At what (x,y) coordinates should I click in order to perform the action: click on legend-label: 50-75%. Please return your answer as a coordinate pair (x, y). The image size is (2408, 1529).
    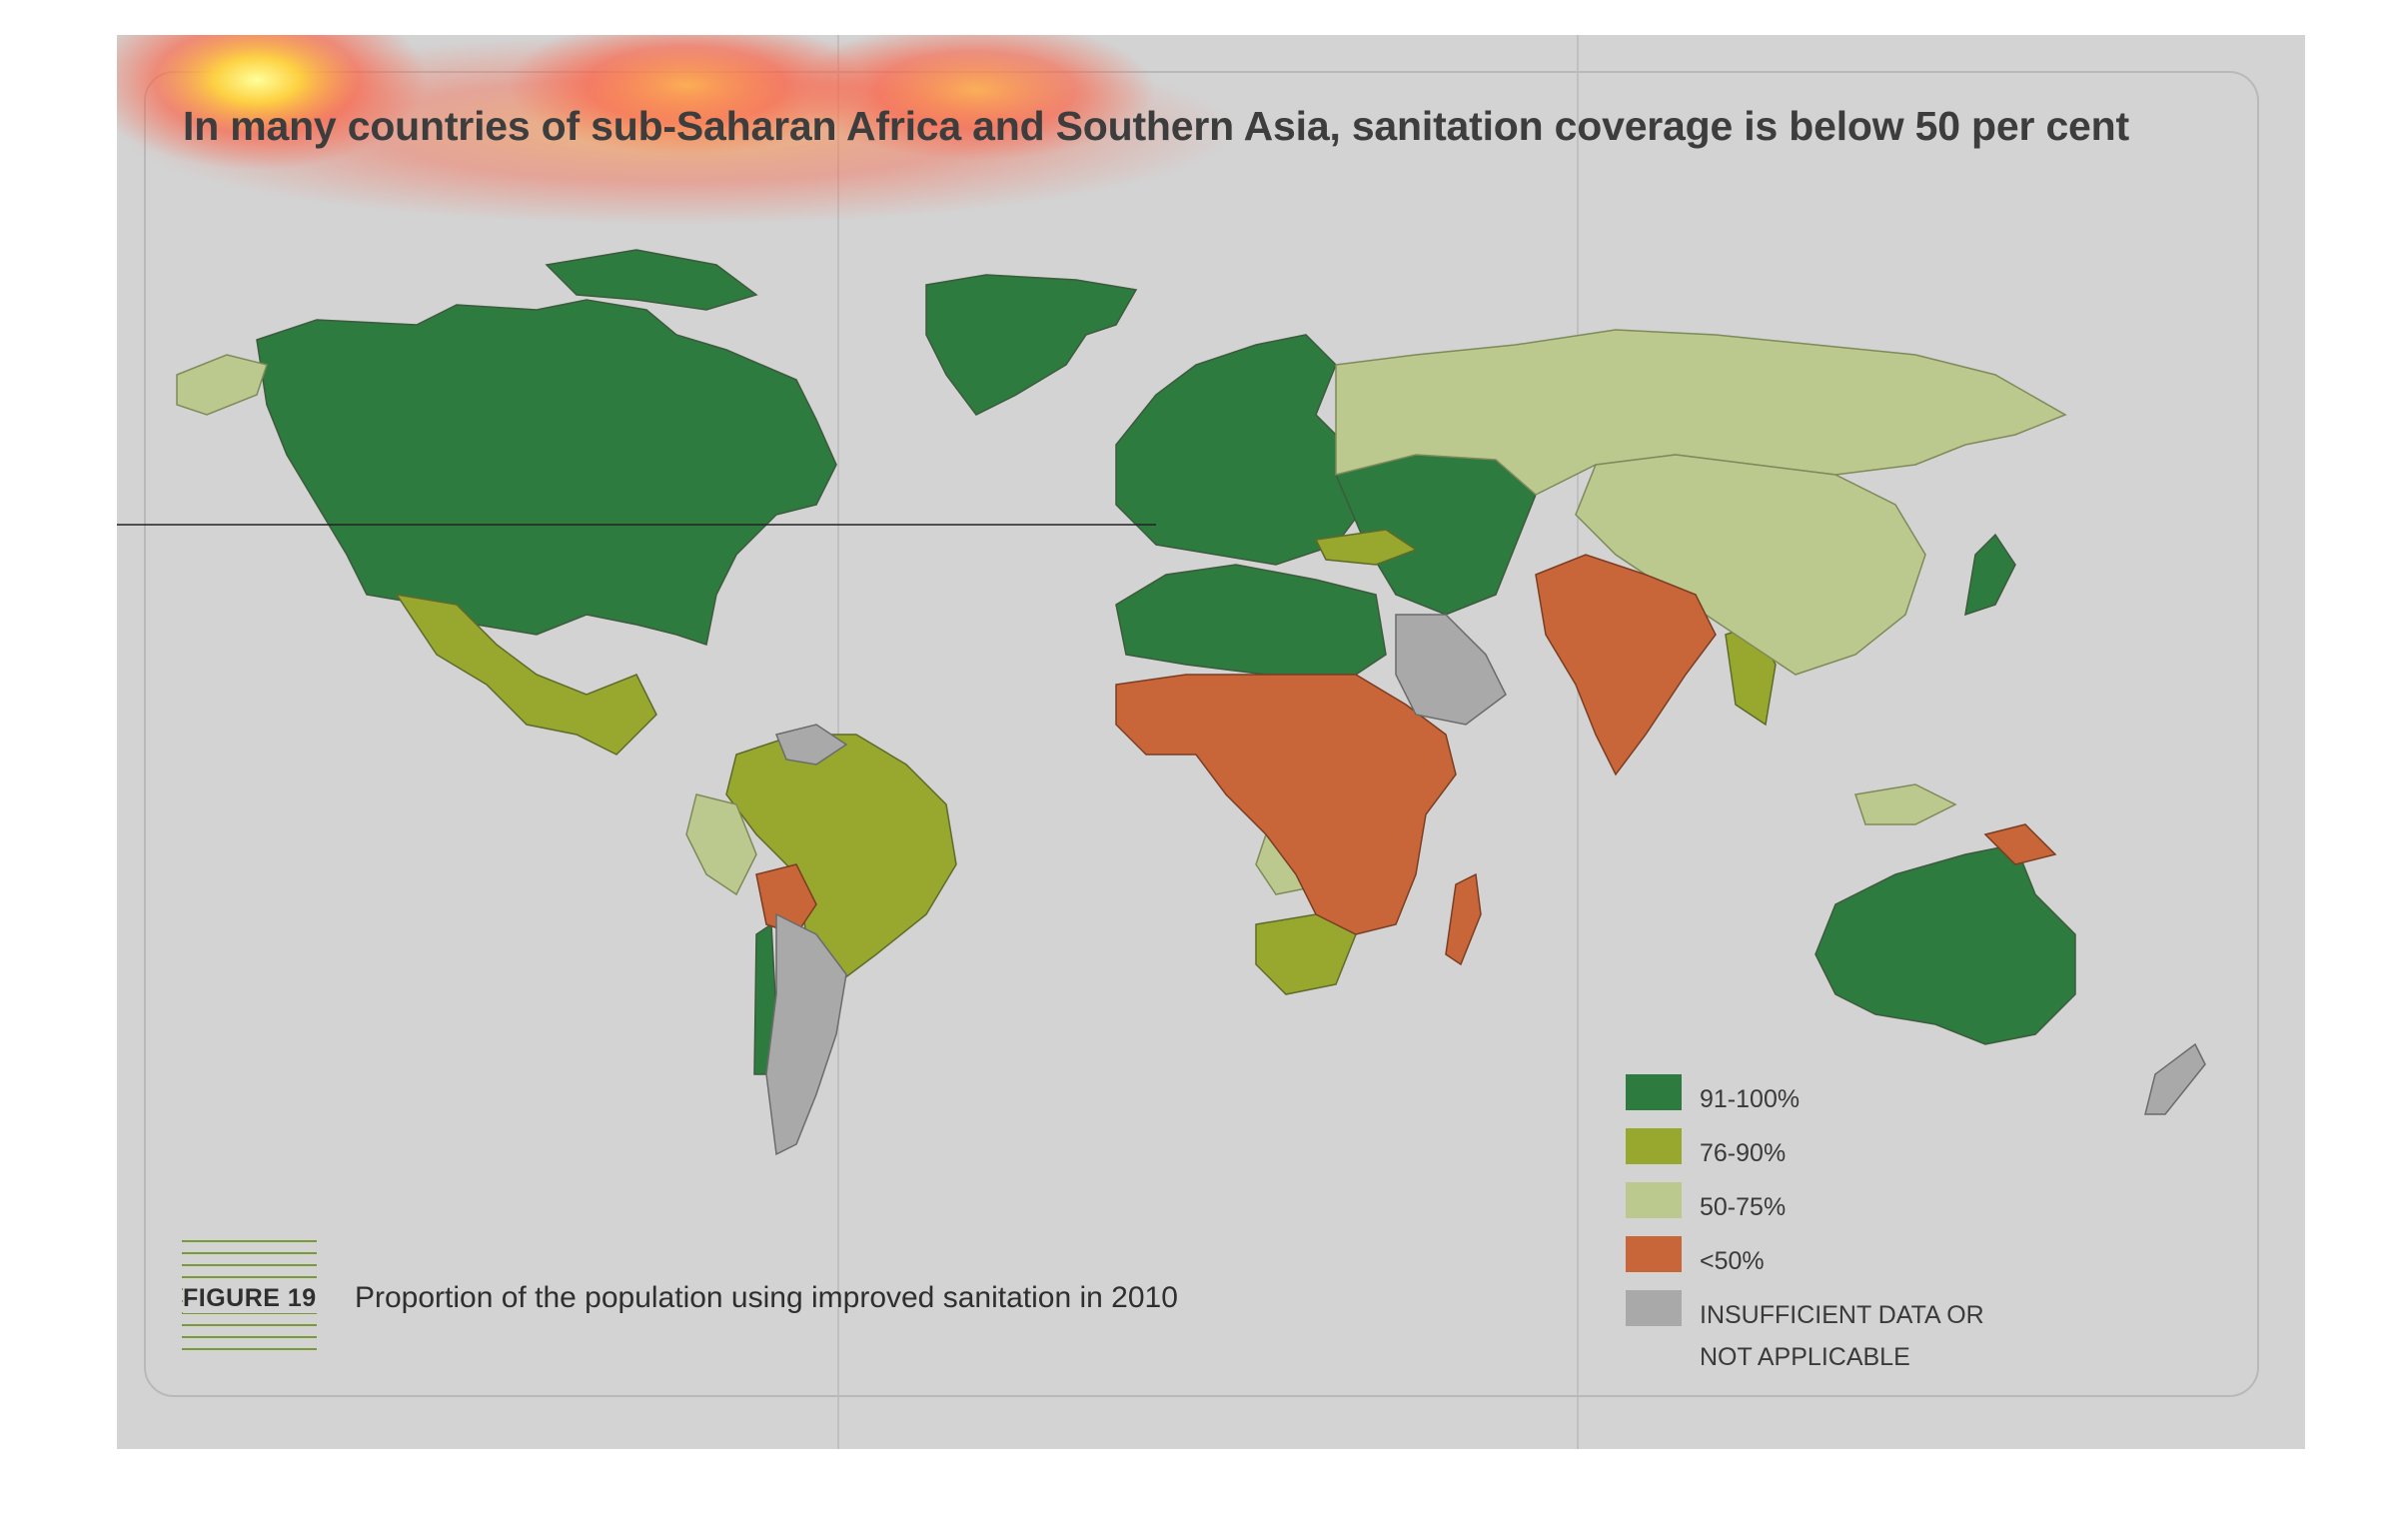
    Looking at the image, I should click on (1743, 1207).